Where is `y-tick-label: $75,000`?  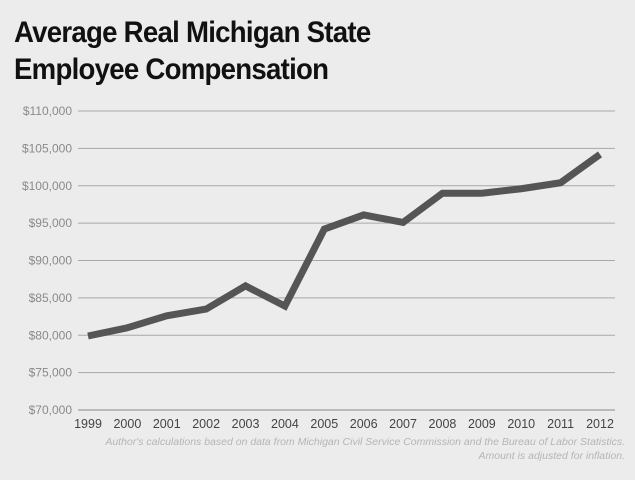
y-tick-label: $75,000 is located at coordinates (51, 373).